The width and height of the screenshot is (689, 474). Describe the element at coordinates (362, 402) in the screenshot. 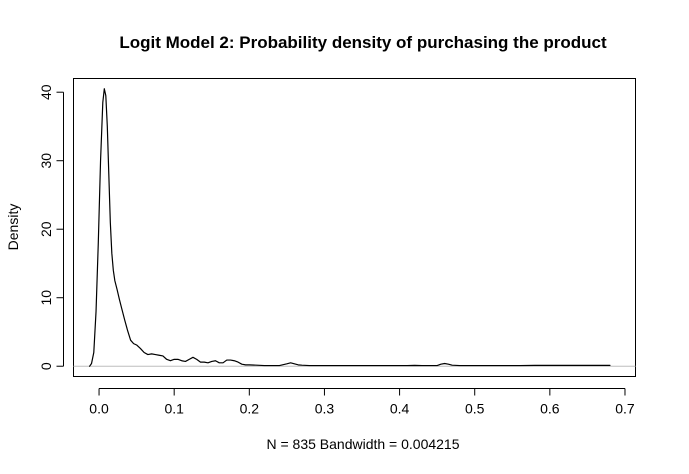

I see `x-axis-ticks: 0.0 0.1 0.2 0.3 0.4 0.5 0.6 0.7` at that location.